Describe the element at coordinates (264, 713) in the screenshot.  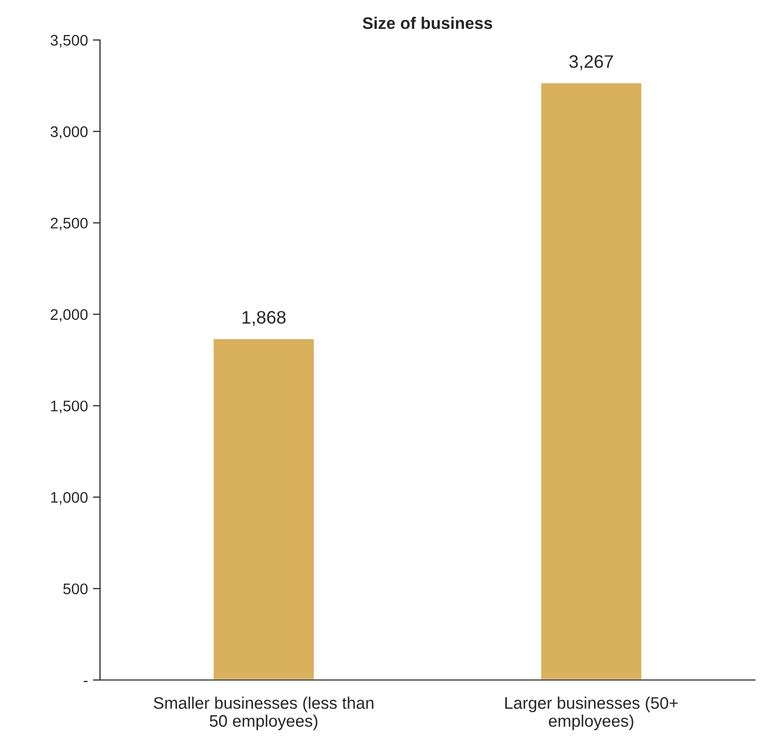
I see `x-tick-label: Smaller businesses (less than 50 employees)` at that location.